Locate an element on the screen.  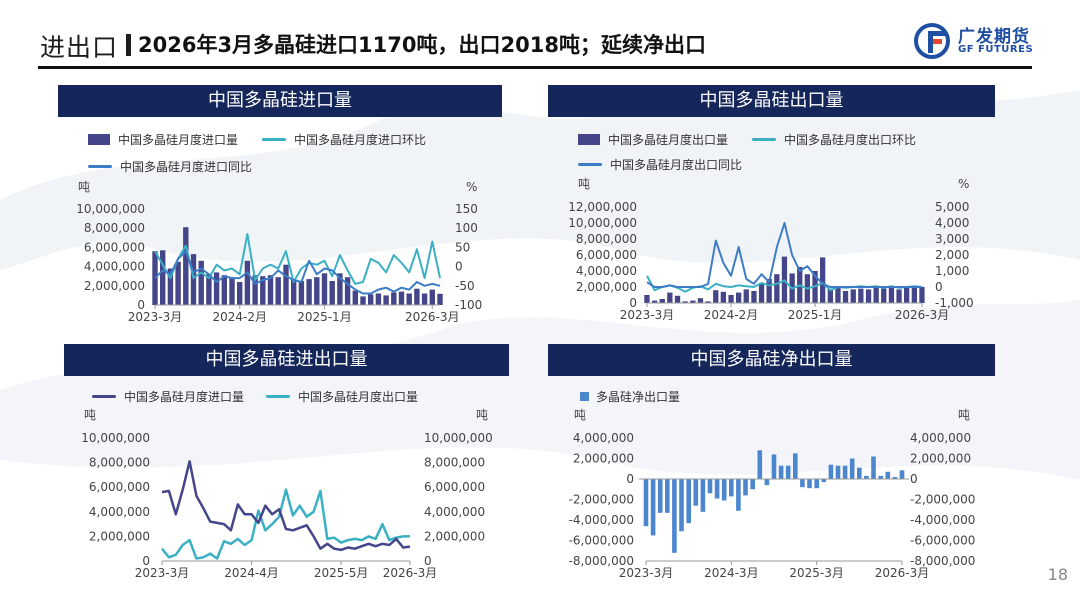
x-axis-tick-label: 2024-3月 is located at coordinates (731, 573).